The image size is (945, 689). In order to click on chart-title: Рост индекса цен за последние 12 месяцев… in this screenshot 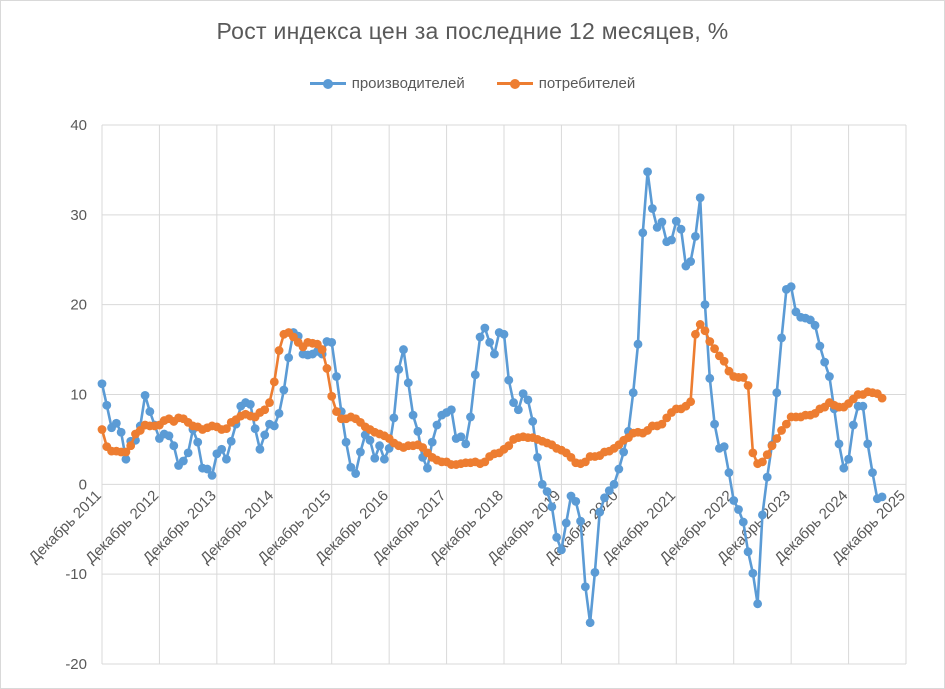, I will do `click(472, 31)`.